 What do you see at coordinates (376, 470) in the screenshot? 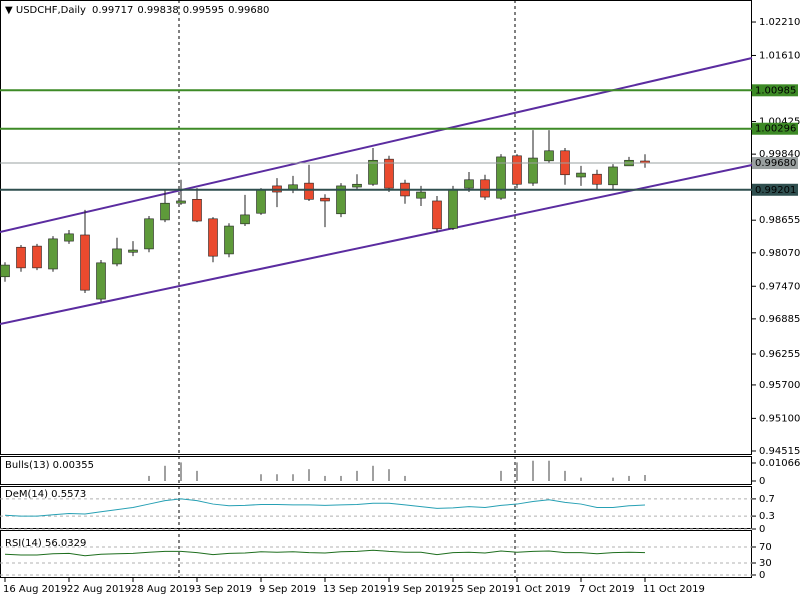
I see `bulls-panel-frame` at bounding box center [376, 470].